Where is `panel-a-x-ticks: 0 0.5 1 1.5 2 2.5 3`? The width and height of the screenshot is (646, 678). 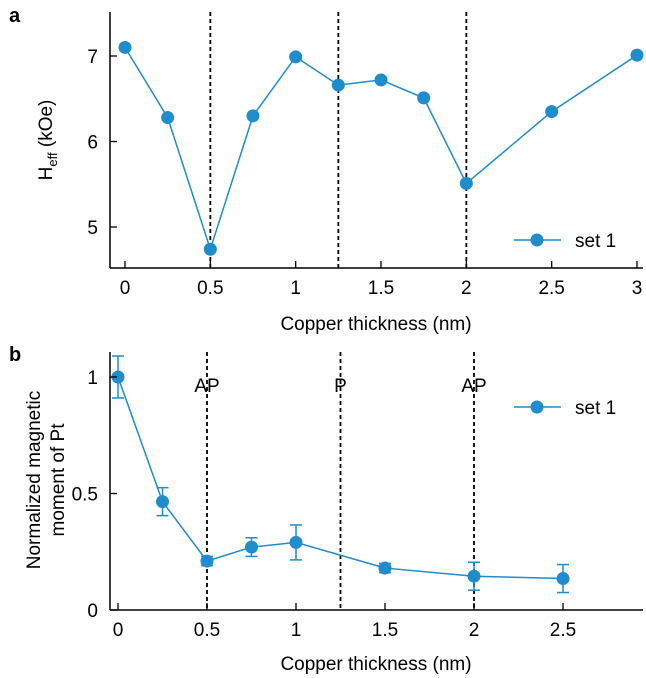
panel-a-x-ticks: 0 0.5 1 1.5 2 2.5 3 is located at coordinates (381, 280).